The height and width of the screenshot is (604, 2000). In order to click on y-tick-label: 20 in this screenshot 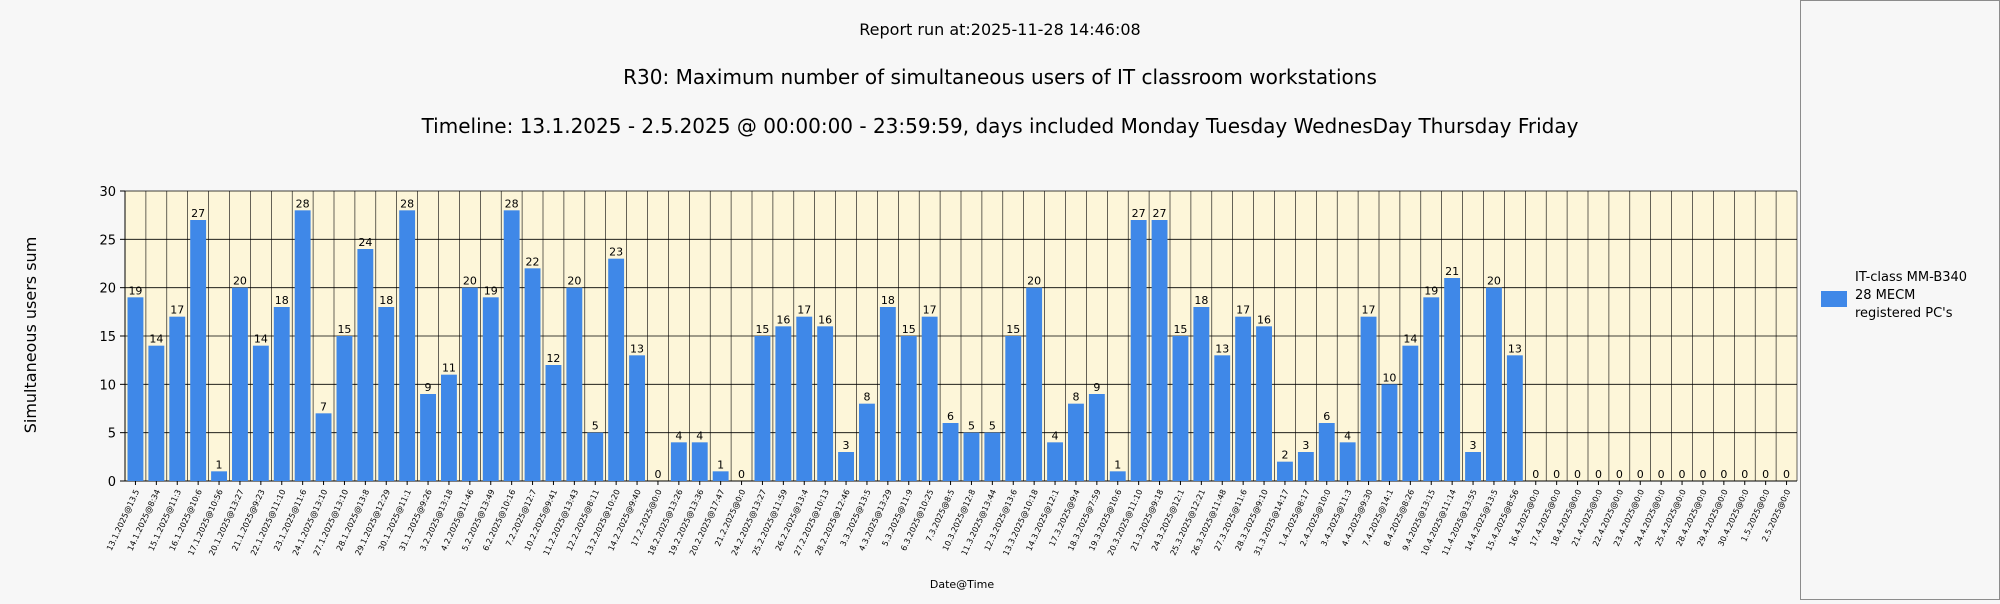, I will do `click(107, 289)`.